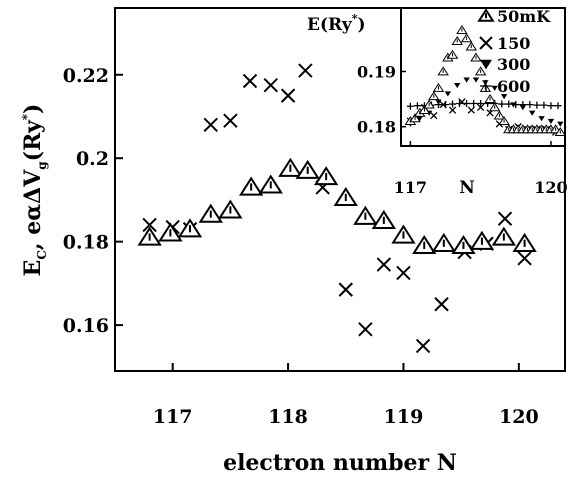 The image size is (575, 477). I want to click on inset-x-tick-label: 117, so click(410, 187).